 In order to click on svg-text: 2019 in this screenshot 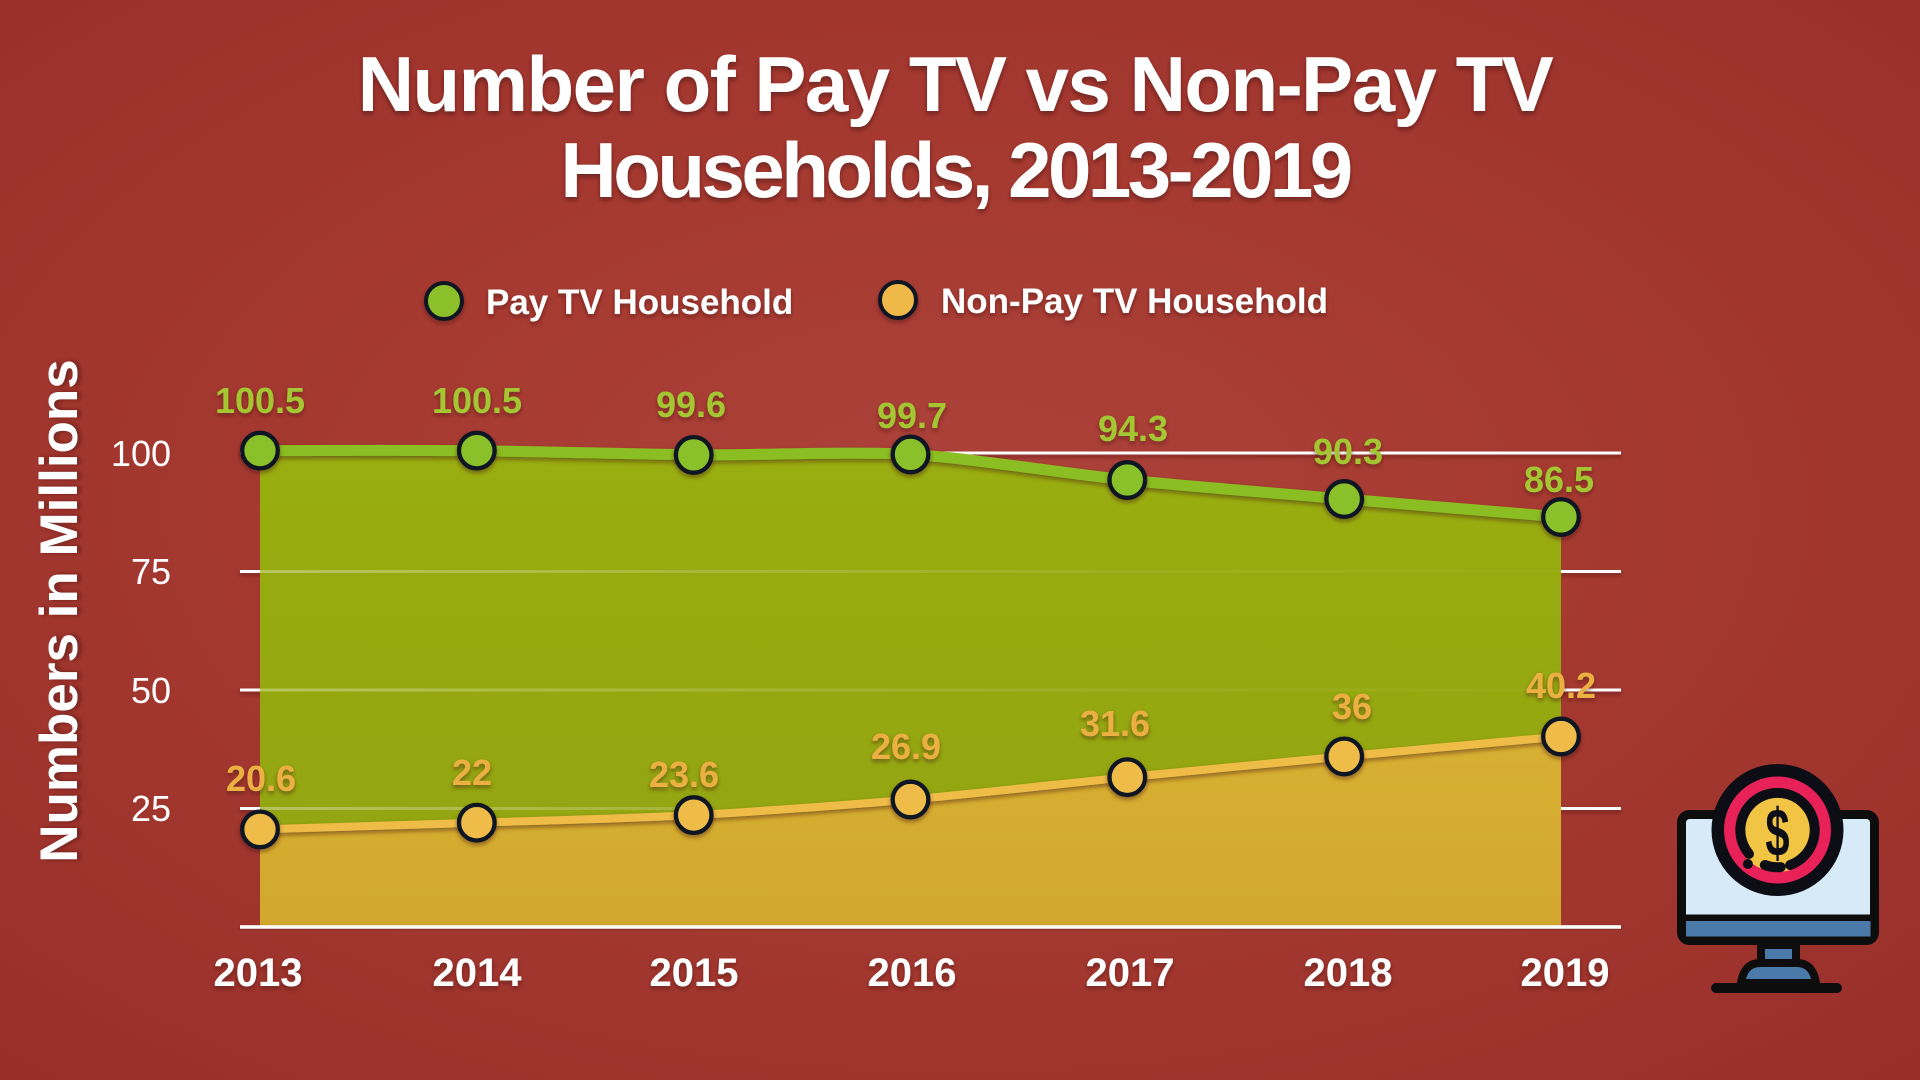, I will do `click(1565, 973)`.